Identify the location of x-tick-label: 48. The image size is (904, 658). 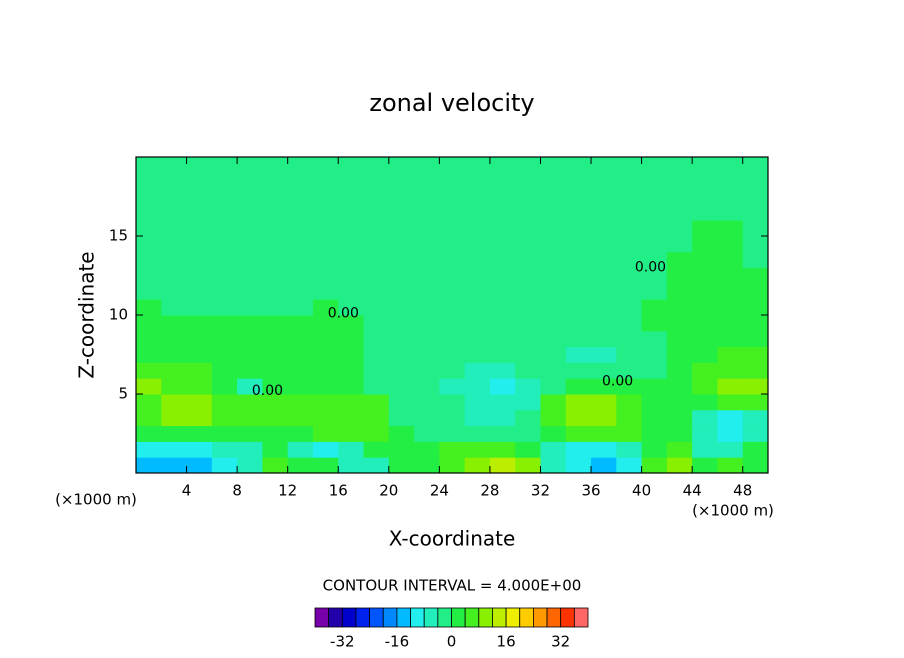
(742, 491).